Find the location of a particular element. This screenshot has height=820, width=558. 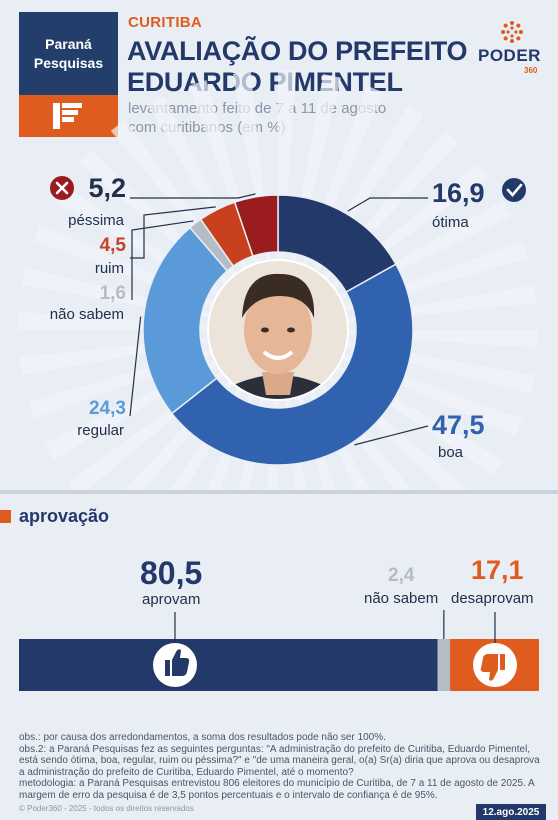

approval-bar-chart is located at coordinates (279, 665).